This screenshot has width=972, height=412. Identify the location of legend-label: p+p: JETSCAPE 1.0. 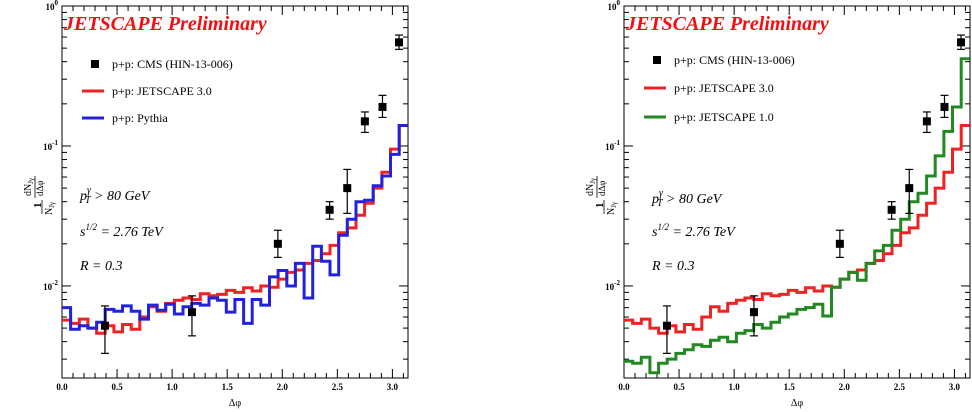
(724, 117).